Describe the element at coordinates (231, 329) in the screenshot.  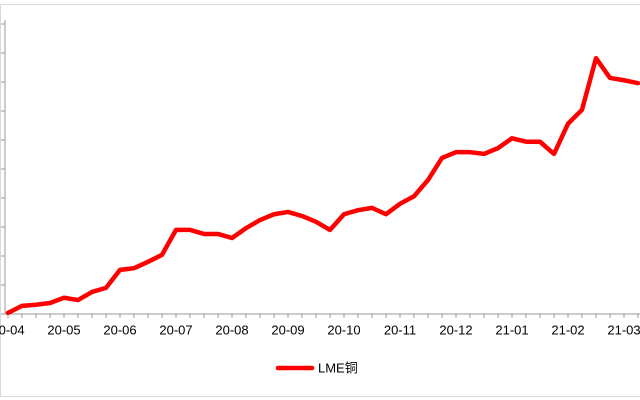
I see `x-tick-label: 20-08` at that location.